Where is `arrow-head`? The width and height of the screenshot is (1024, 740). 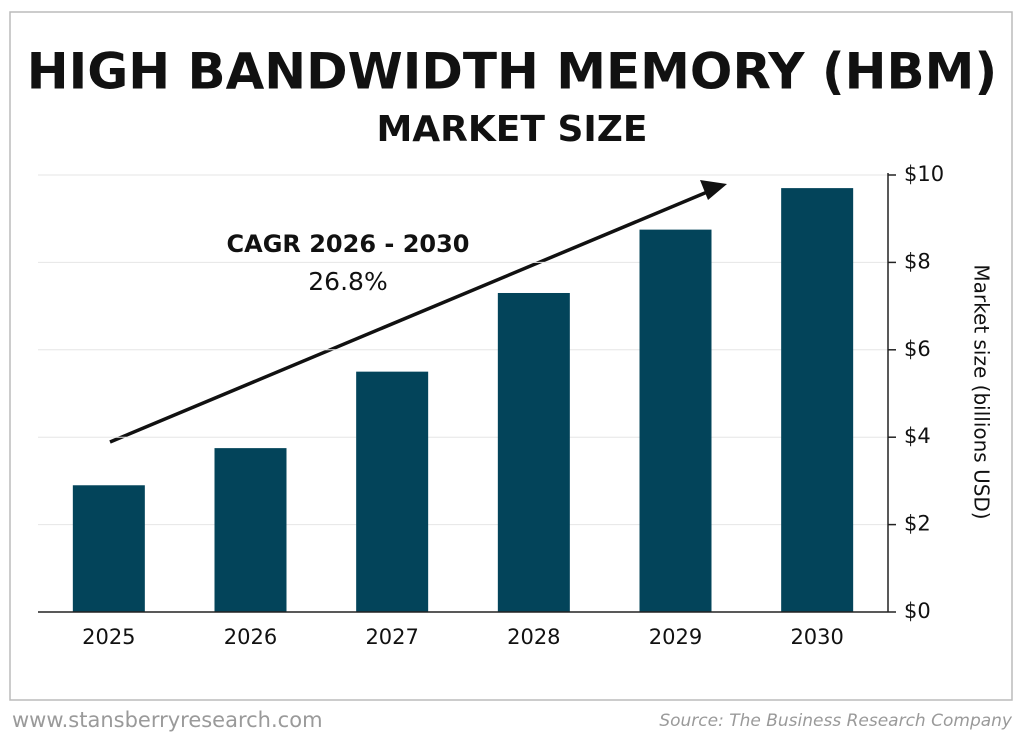
arrow-head is located at coordinates (713, 190).